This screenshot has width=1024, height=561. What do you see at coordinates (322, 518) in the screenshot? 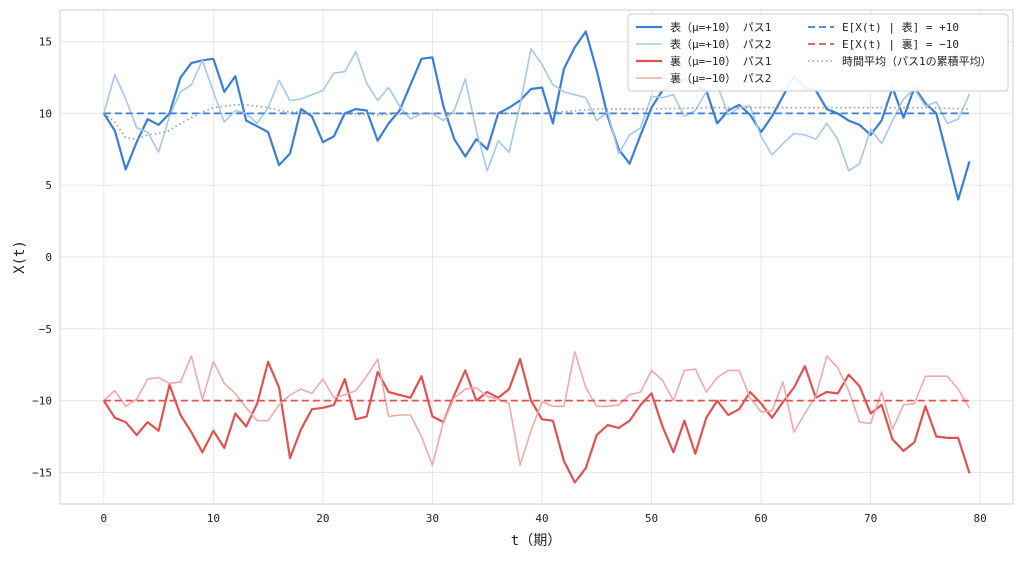
I see `x-tick-label: 20` at bounding box center [322, 518].